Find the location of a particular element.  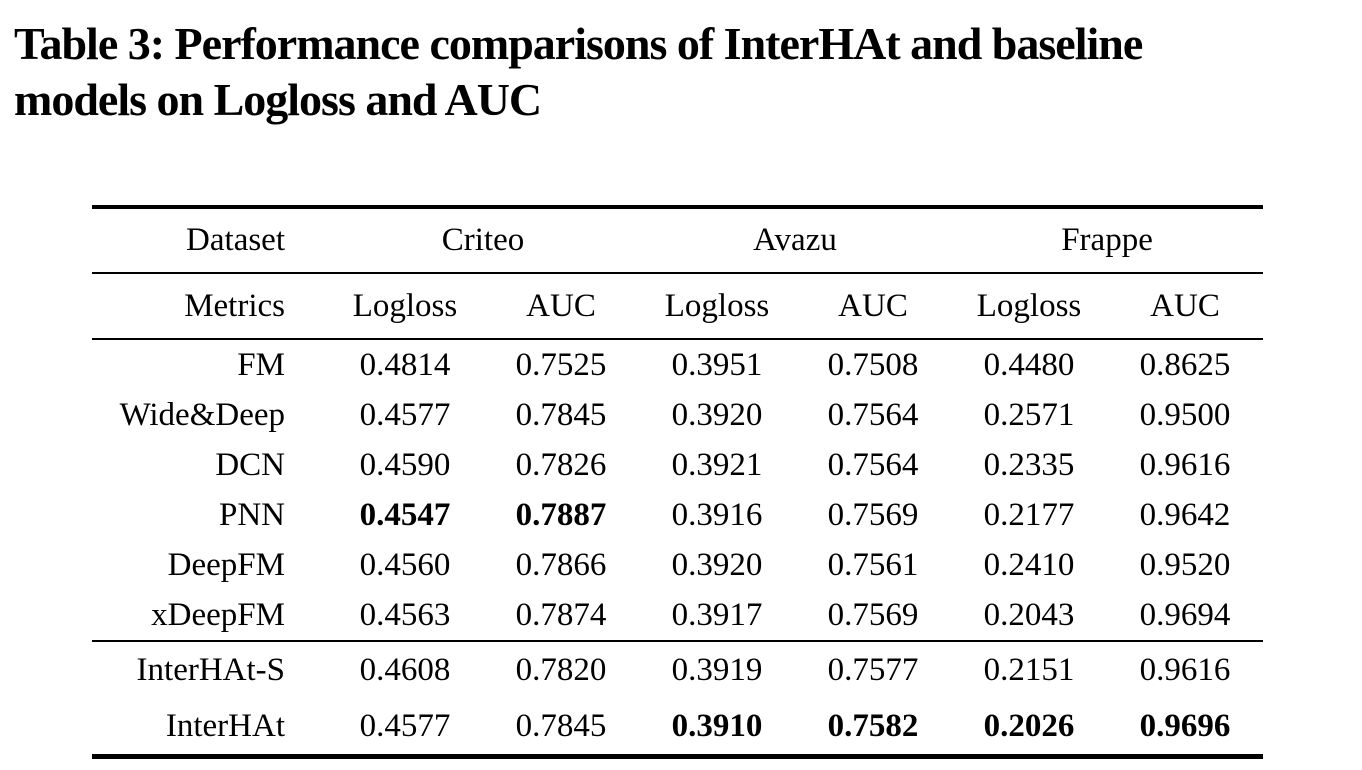

model-name: Wide&Deep is located at coordinates (202, 414).